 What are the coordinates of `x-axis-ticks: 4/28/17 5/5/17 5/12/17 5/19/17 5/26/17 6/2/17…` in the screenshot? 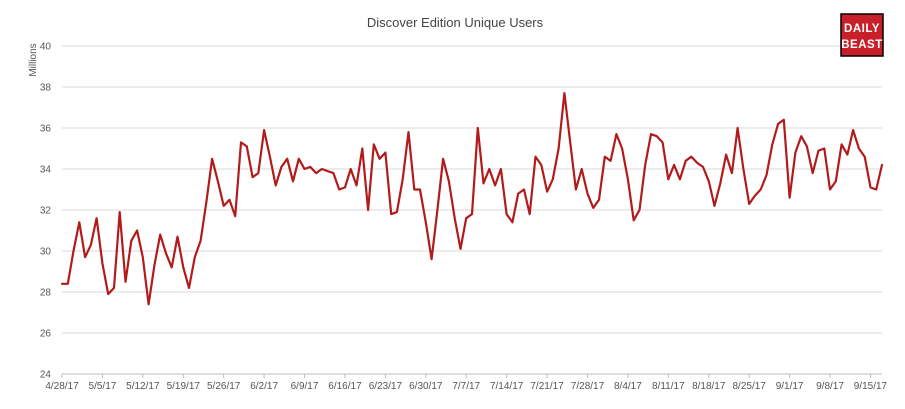 It's located at (466, 383).